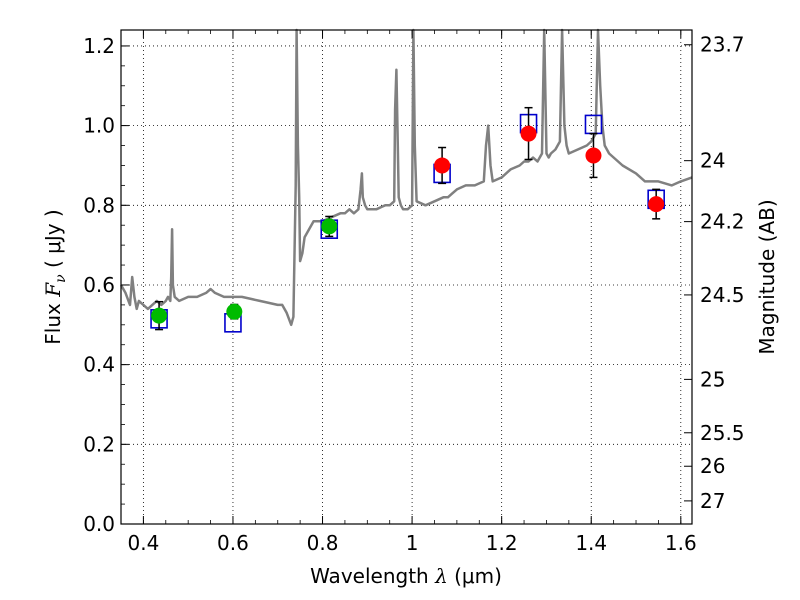 This screenshot has width=800, height=600. Describe the element at coordinates (99, 524) in the screenshot. I see `y-tick-label: 0.0` at that location.